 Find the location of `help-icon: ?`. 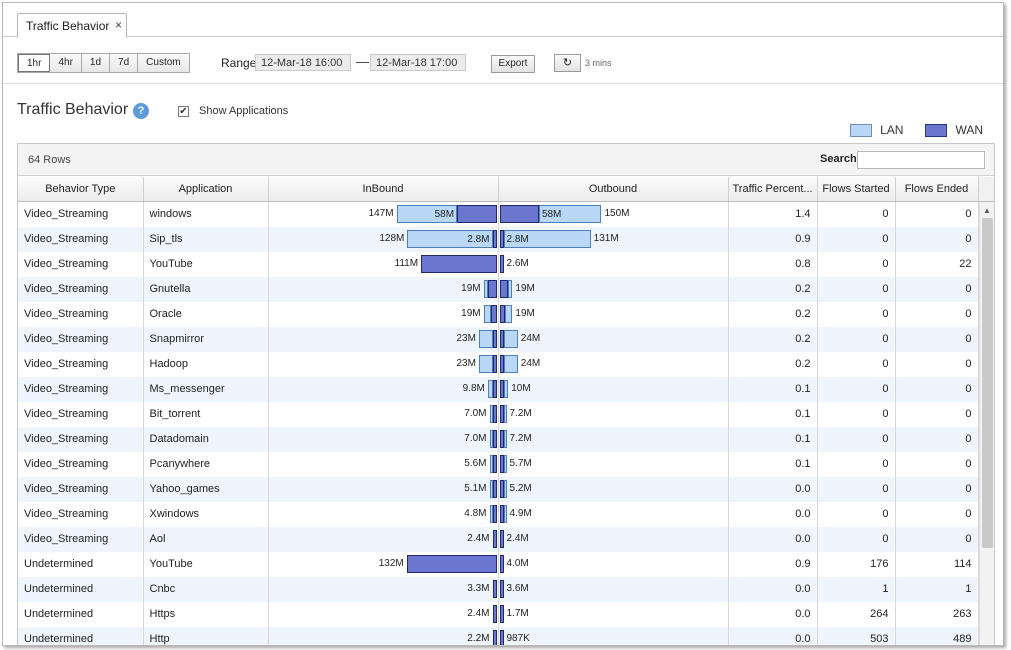

help-icon: ? is located at coordinates (141, 111).